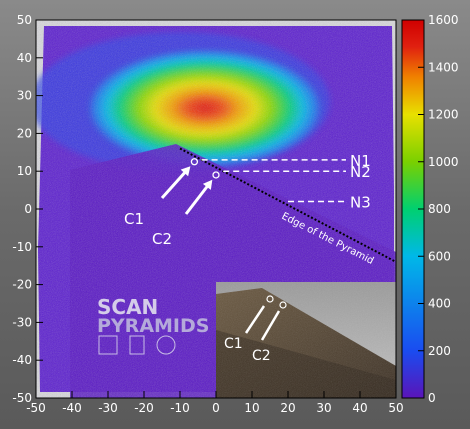  Describe the element at coordinates (443, 20) in the screenshot. I see `colorbar-tick-label: 1600` at that location.